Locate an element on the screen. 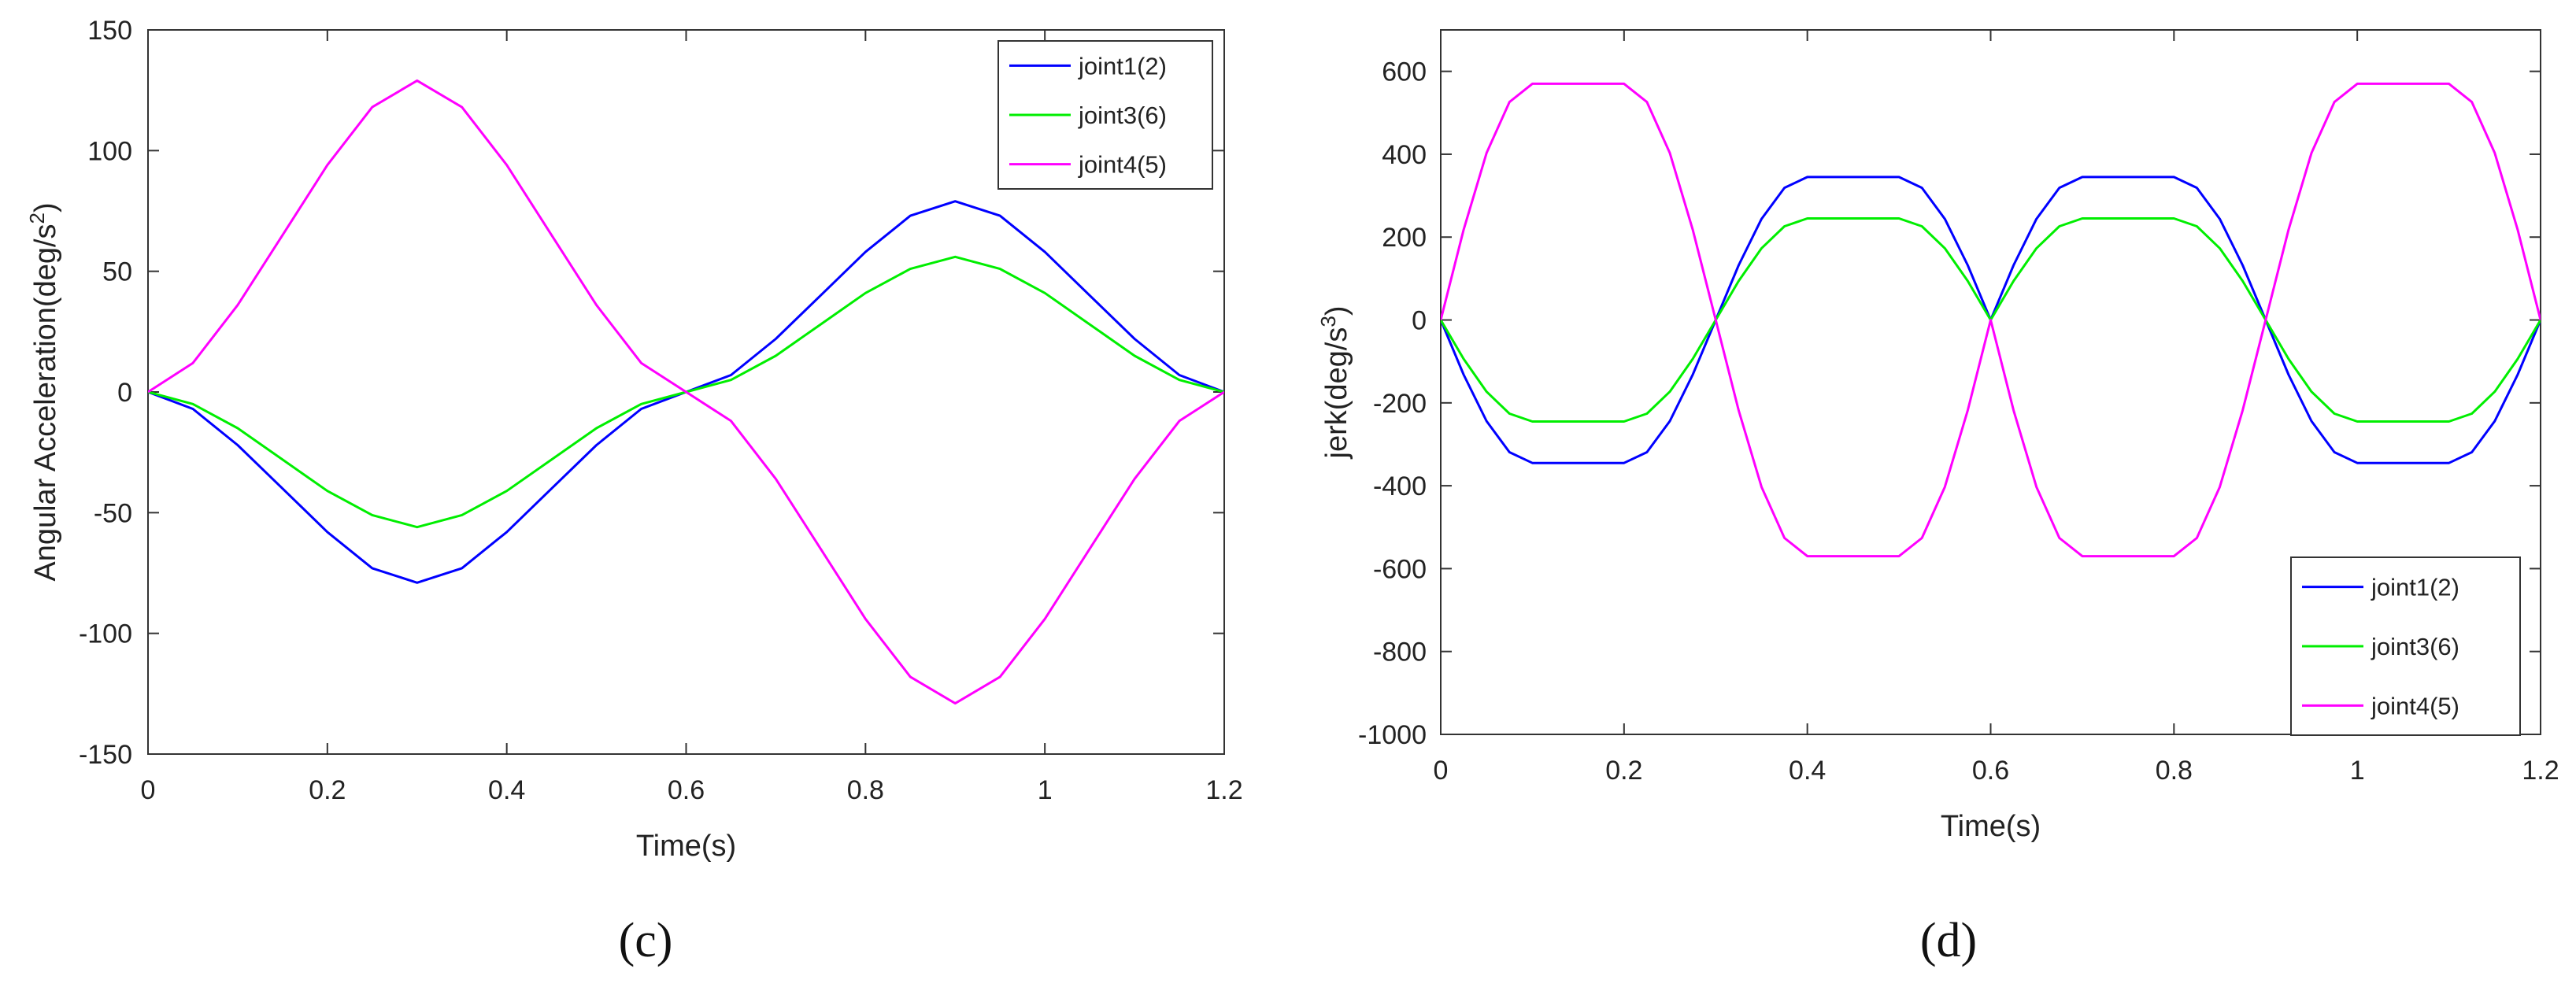 Image resolution: width=2576 pixels, height=1002 pixels. y-tick-label: -600 is located at coordinates (1400, 569).